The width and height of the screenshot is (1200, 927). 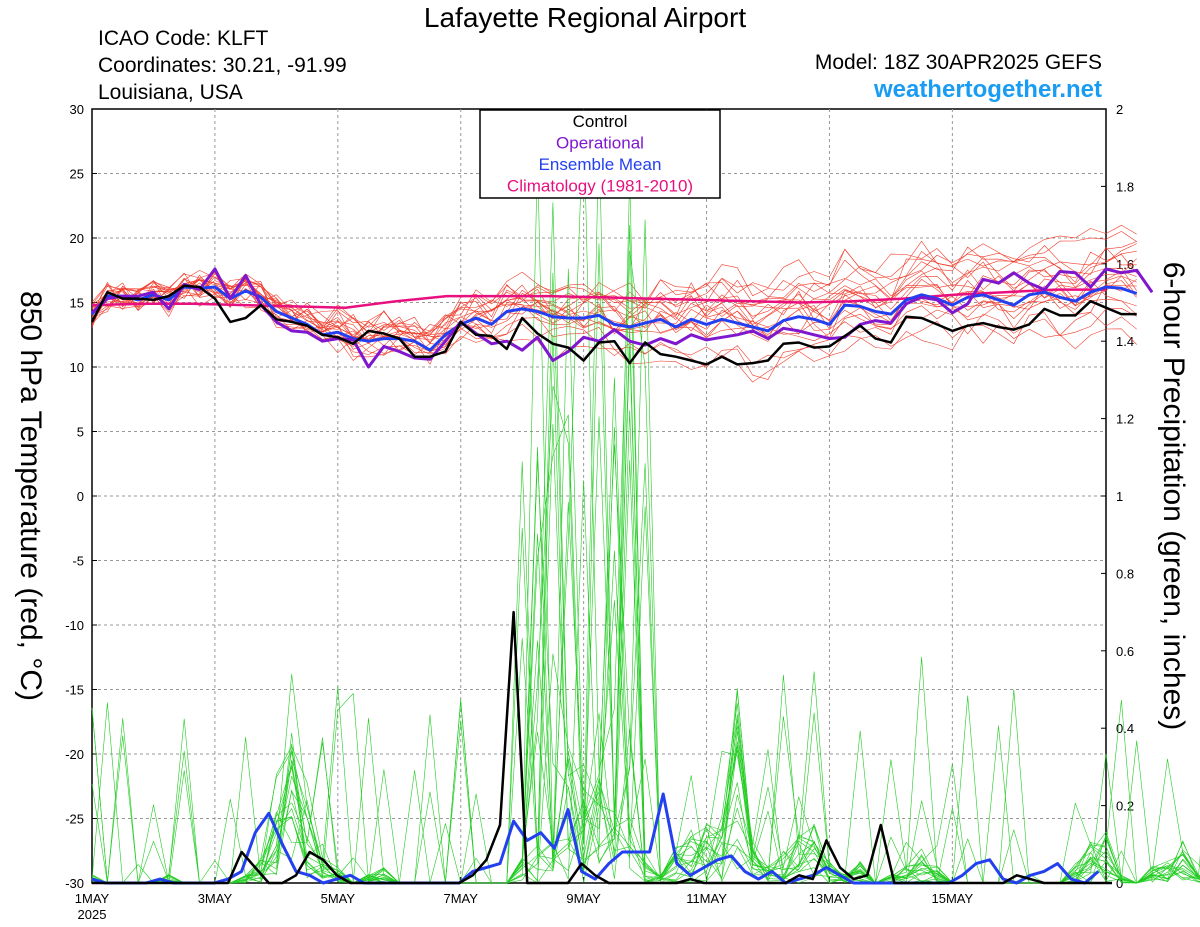 I want to click on legend-entry: Ensemble Mean, so click(x=600, y=164).